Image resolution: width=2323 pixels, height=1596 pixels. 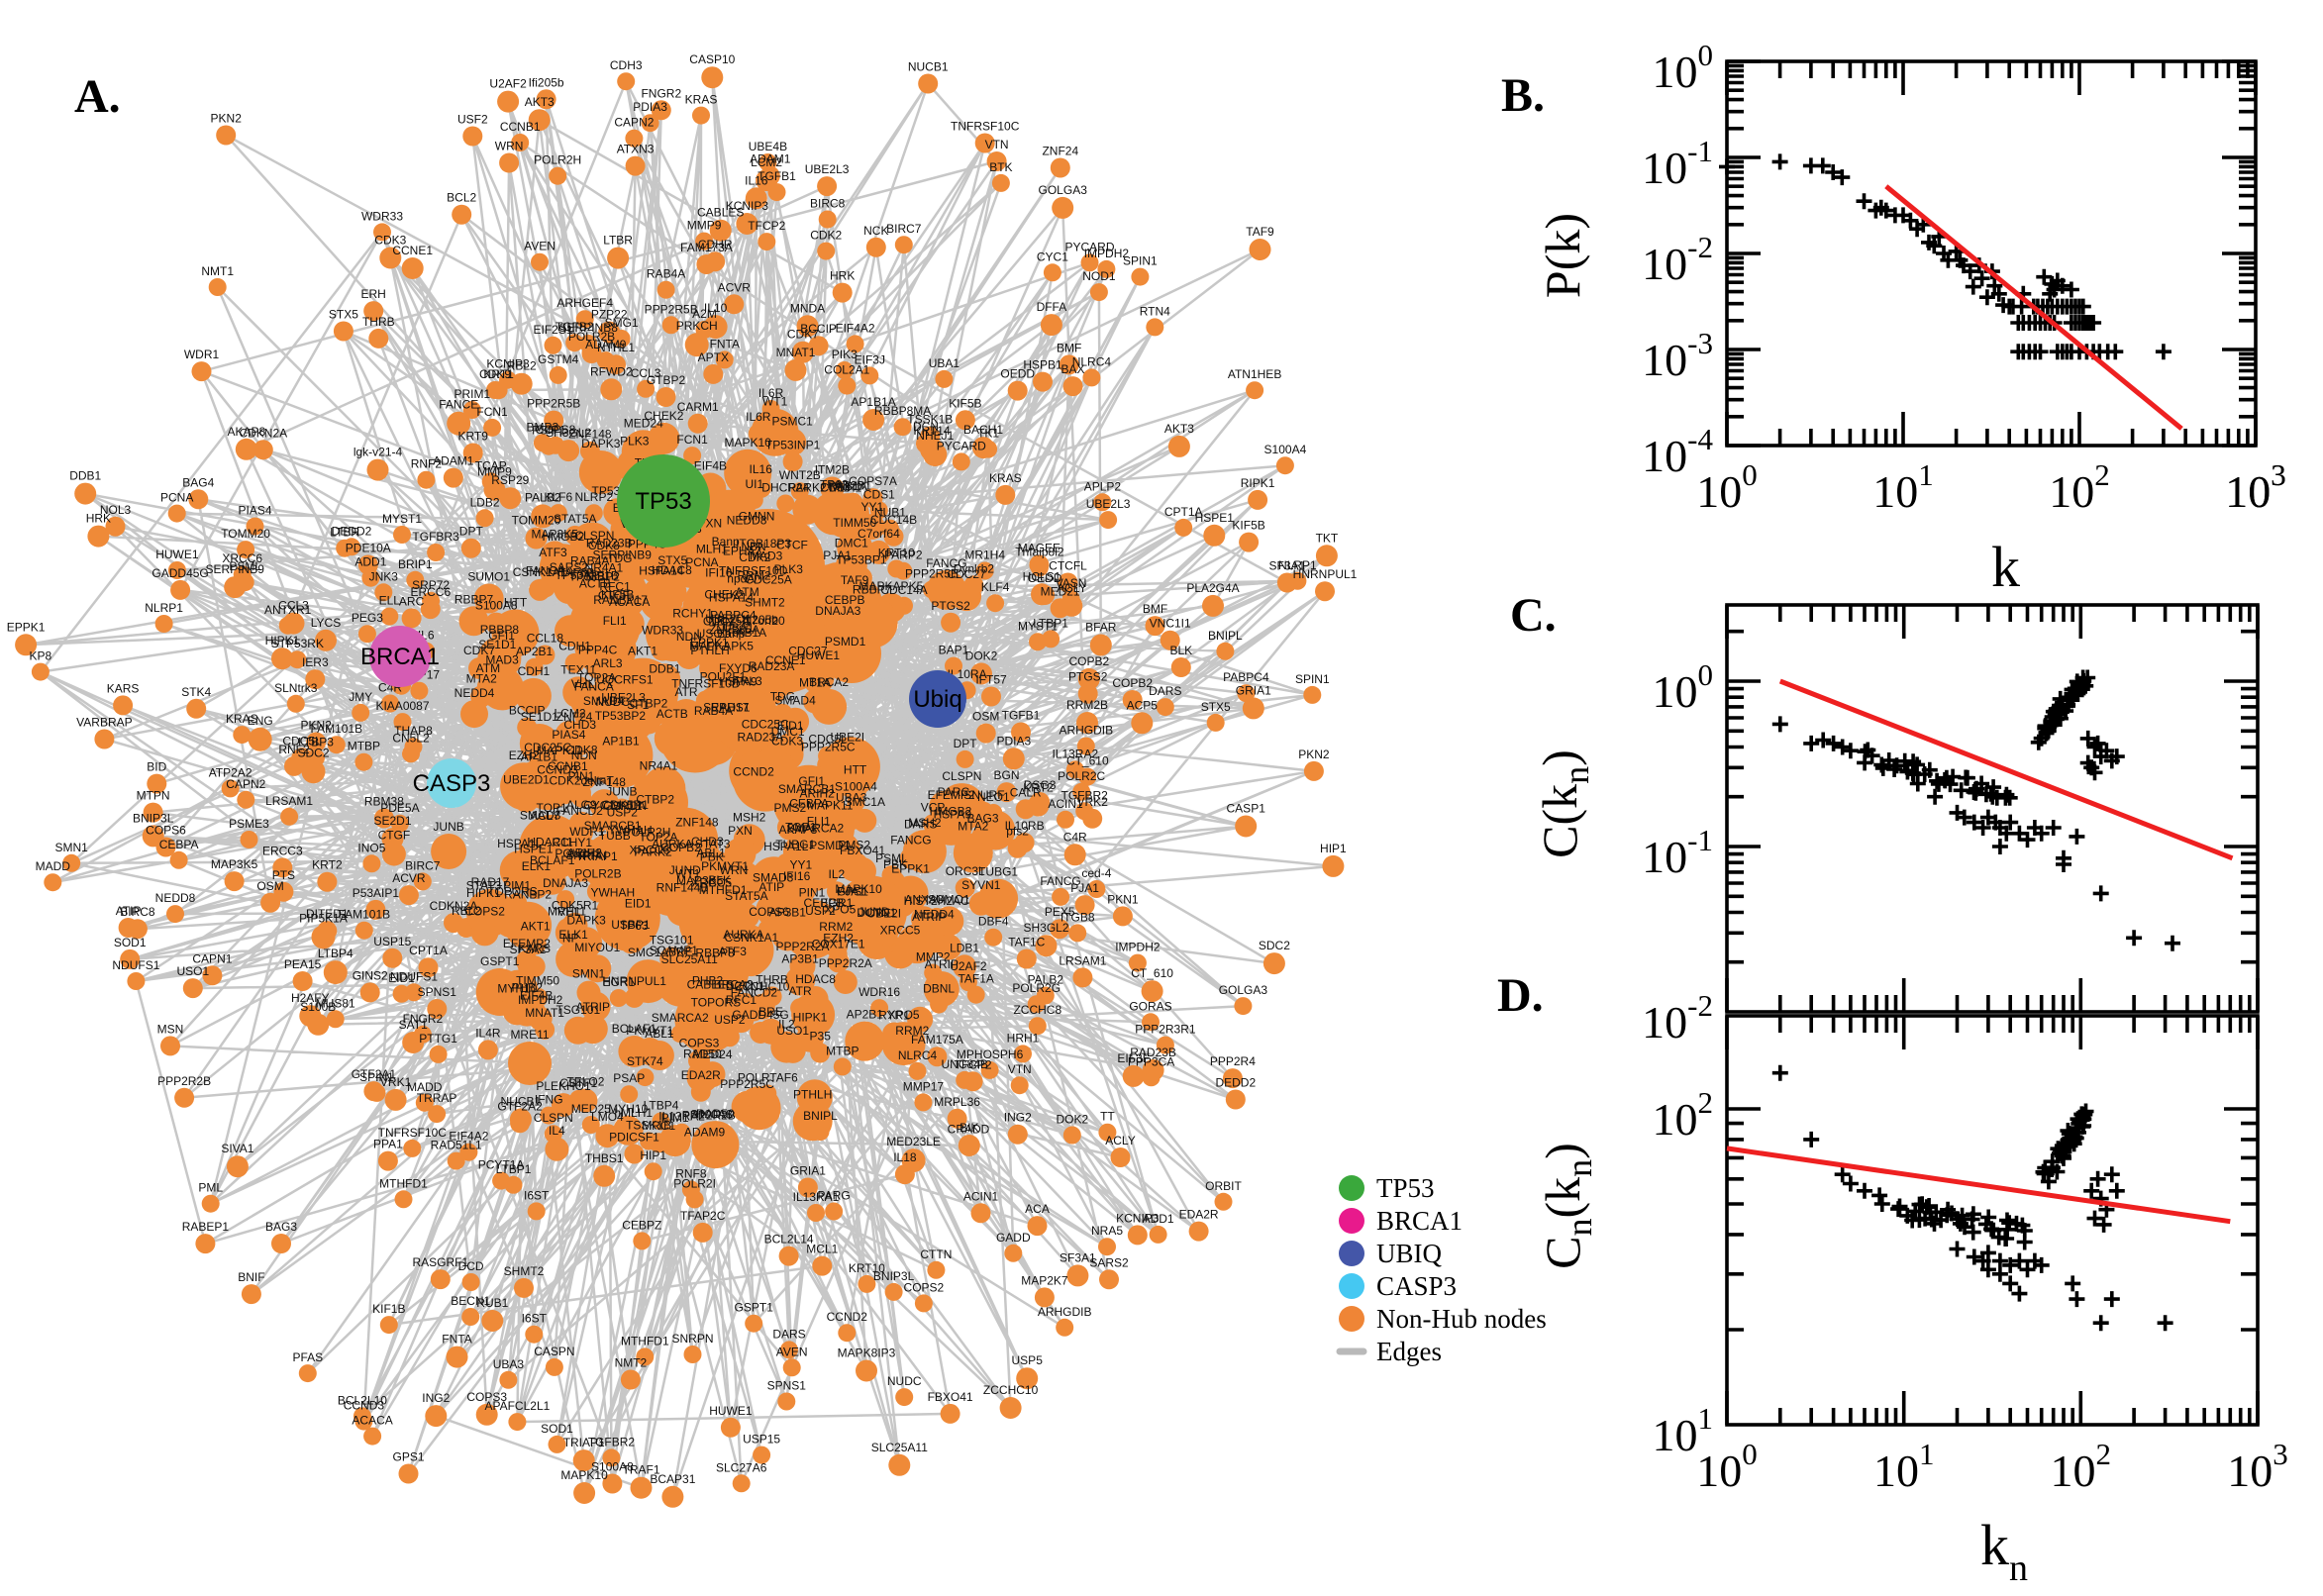 What do you see at coordinates (964, 947) in the screenshot?
I see `svg-text: LDB1` at bounding box center [964, 947].